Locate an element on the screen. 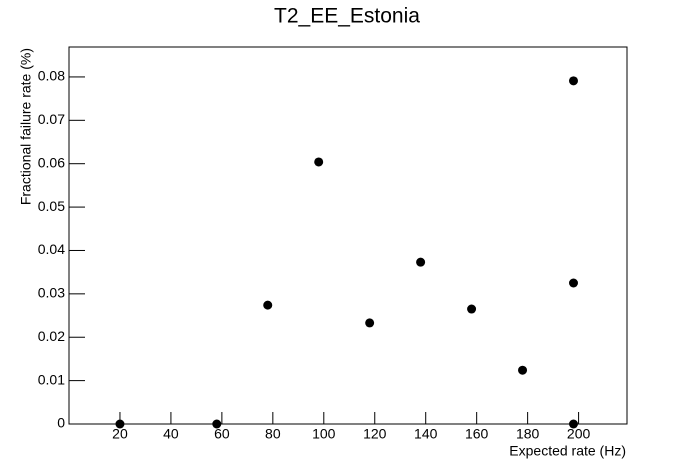 Image resolution: width=696 pixels, height=472 pixels. y-tick-label: 0.03 is located at coordinates (51, 293).